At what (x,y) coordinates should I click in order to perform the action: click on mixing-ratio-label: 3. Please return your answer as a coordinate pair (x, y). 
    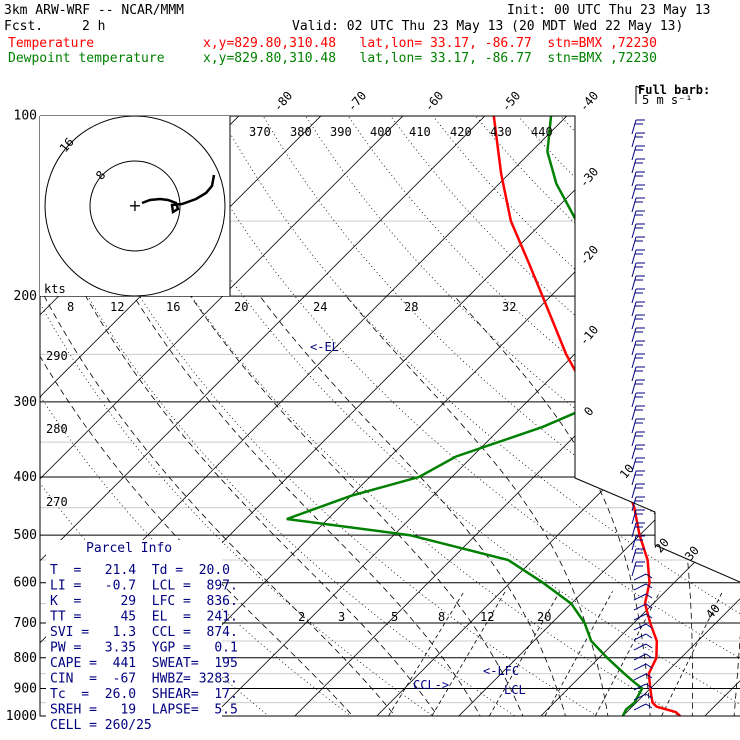
    Looking at the image, I should click on (341, 617).